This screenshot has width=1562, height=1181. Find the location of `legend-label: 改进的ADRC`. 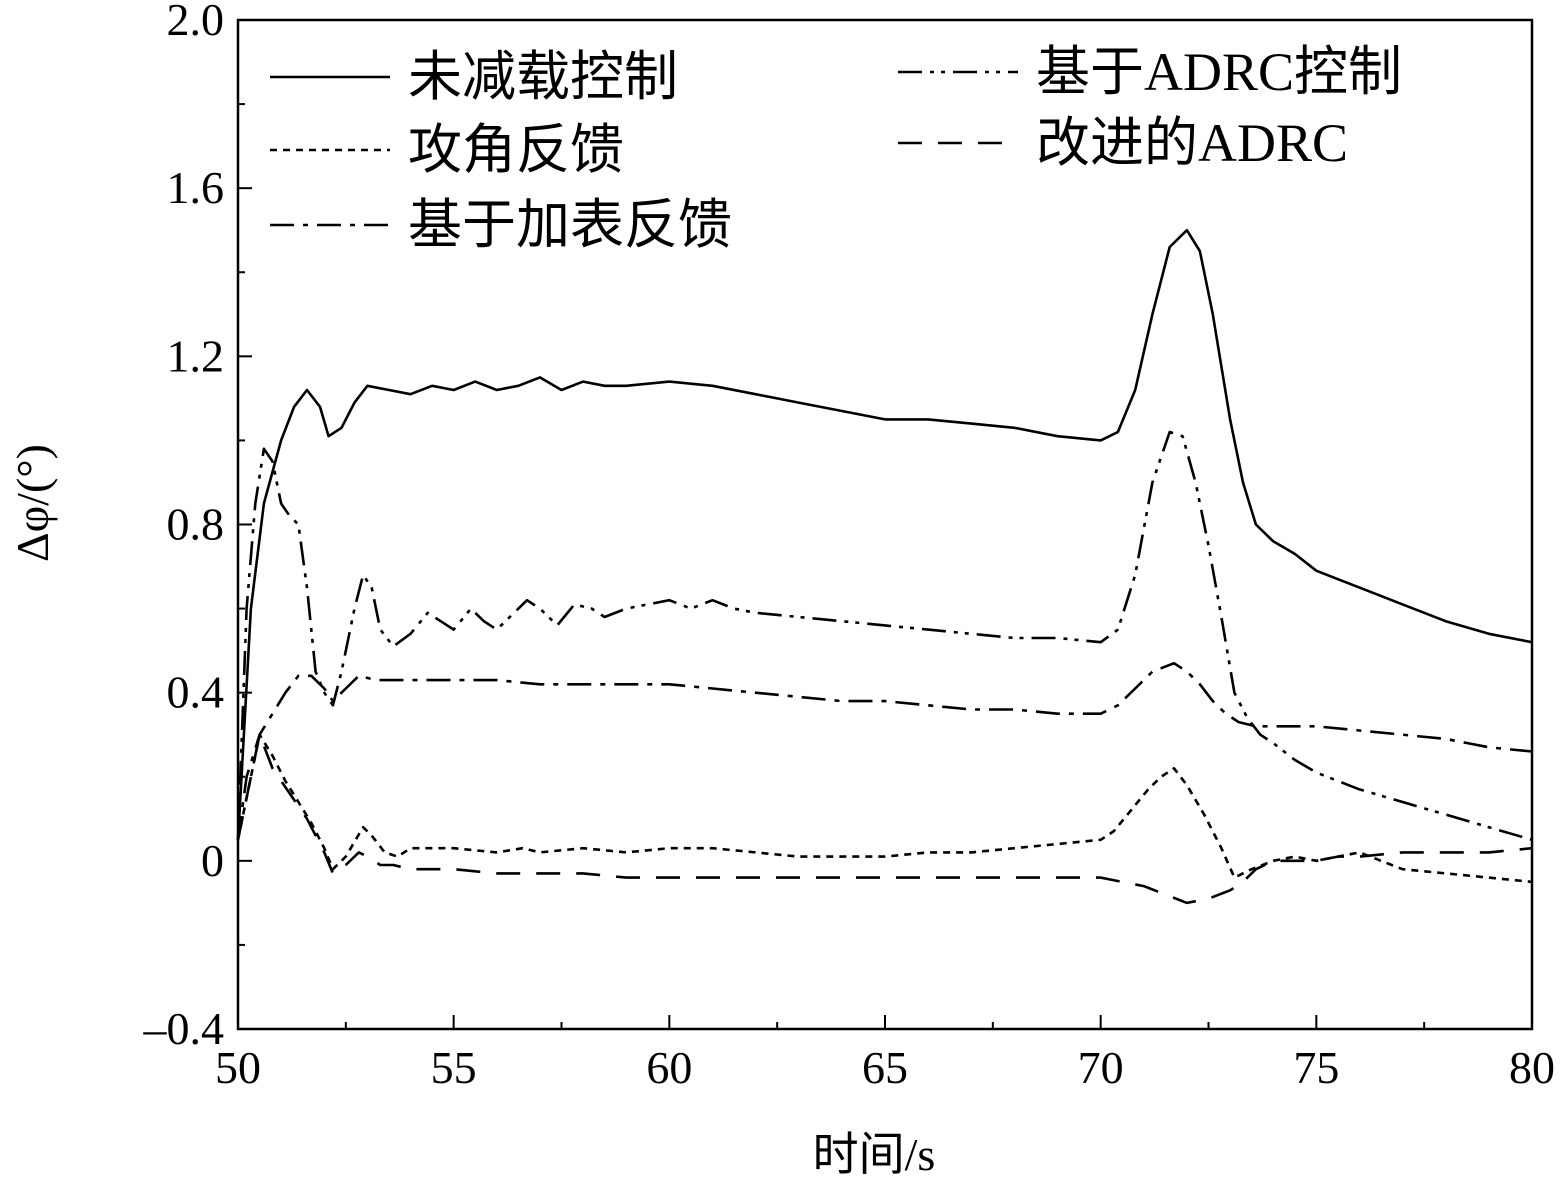

legend-label: 改进的ADRC is located at coordinates (1192, 143).